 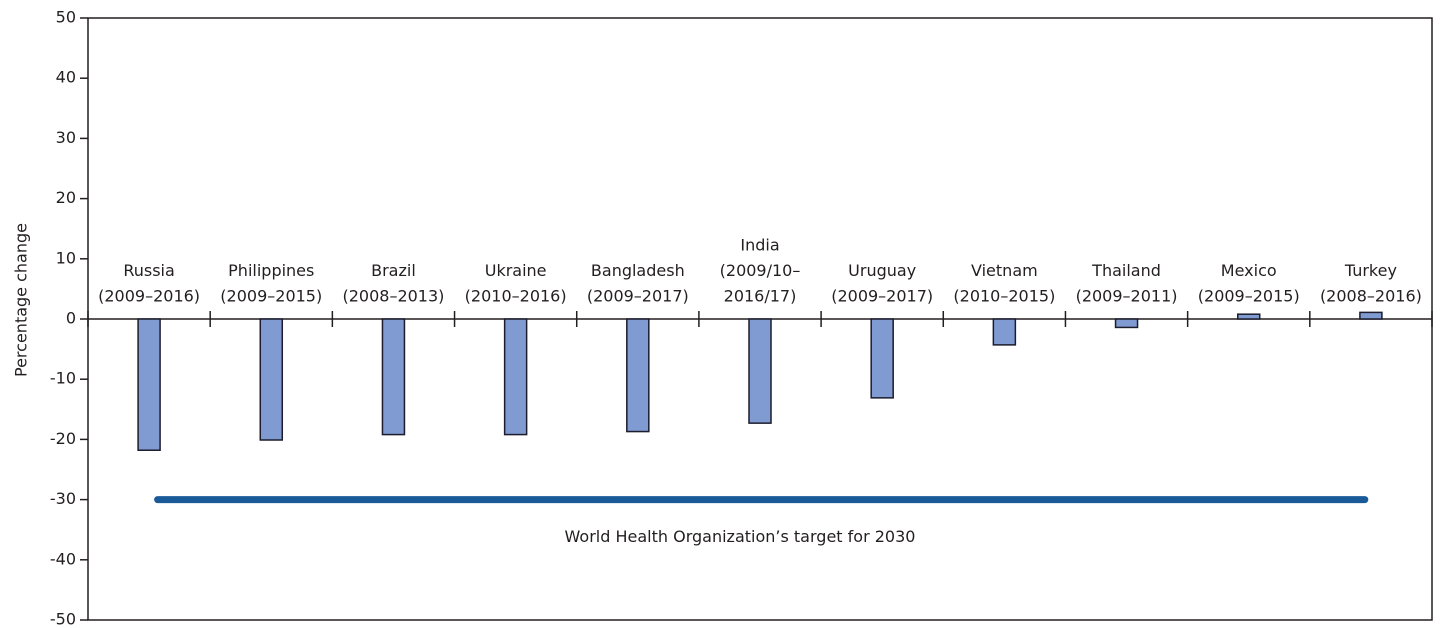 What do you see at coordinates (759, 245) in the screenshot?
I see `x-tick-label: India` at bounding box center [759, 245].